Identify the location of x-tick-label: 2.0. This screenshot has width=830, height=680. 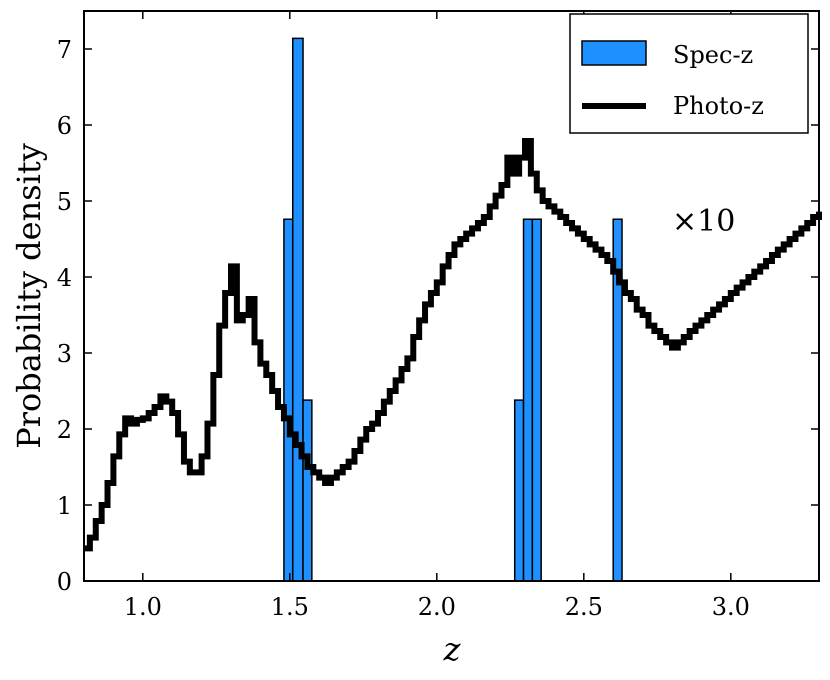
(437, 607).